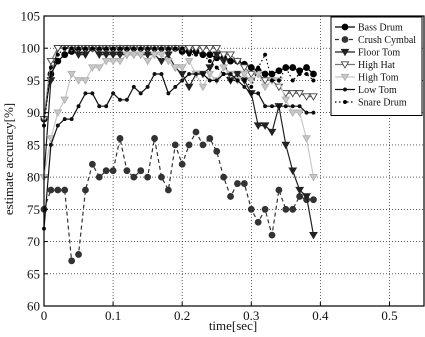 The image size is (425, 337). I want to click on legend-marker, so click(345, 77).